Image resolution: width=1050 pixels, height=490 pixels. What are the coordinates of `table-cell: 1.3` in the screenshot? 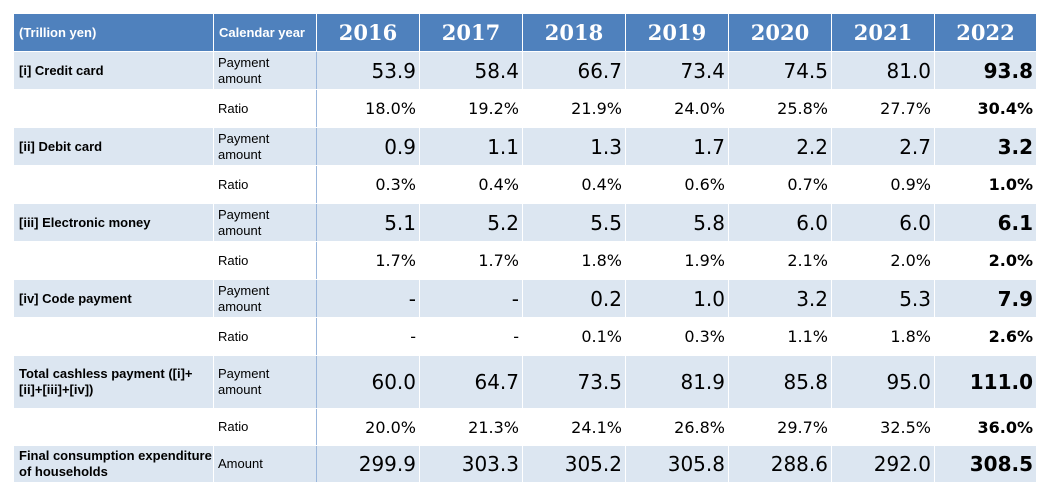 It's located at (574, 146).